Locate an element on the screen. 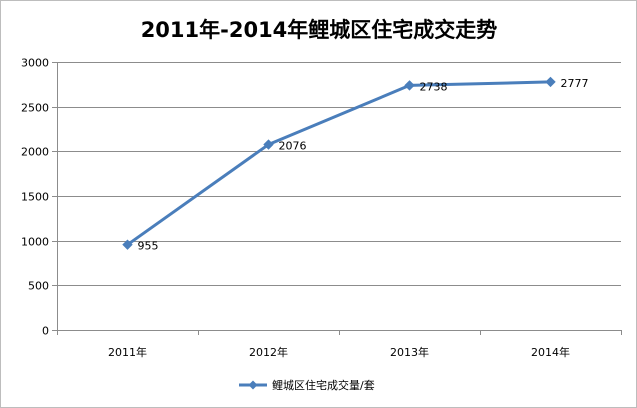 This screenshot has width=637, height=408. y-tick-label: 1500 is located at coordinates (35, 197).